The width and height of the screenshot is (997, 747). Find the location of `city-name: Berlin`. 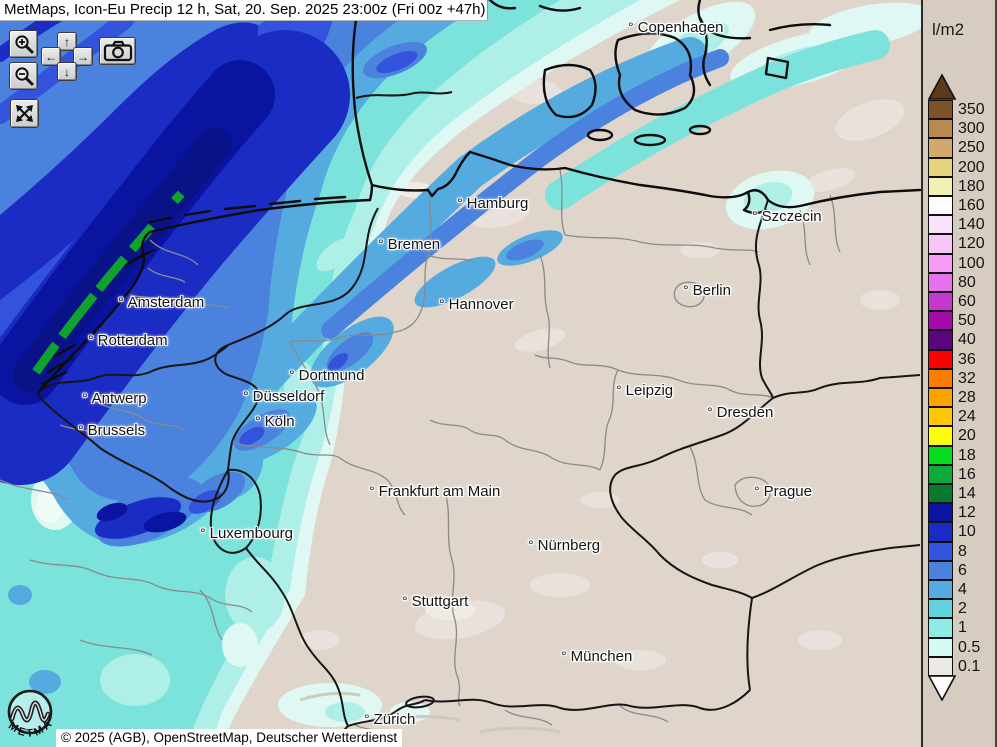

city-name: Berlin is located at coordinates (711, 290).